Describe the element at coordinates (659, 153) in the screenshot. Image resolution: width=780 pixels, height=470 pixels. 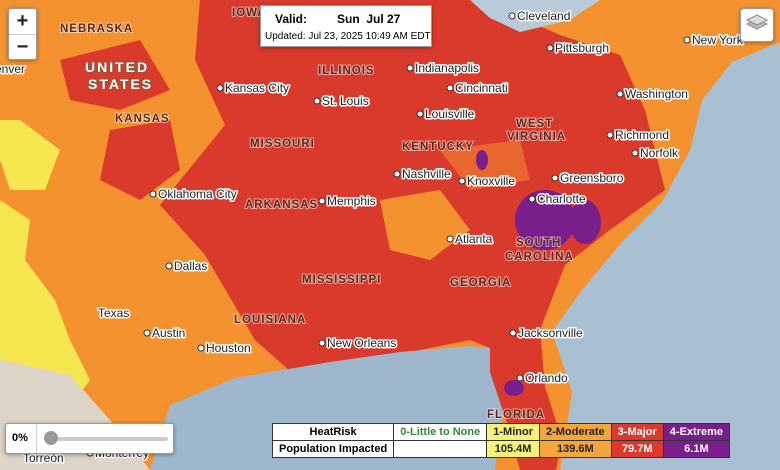
I see `city-label: Norfolk` at that location.